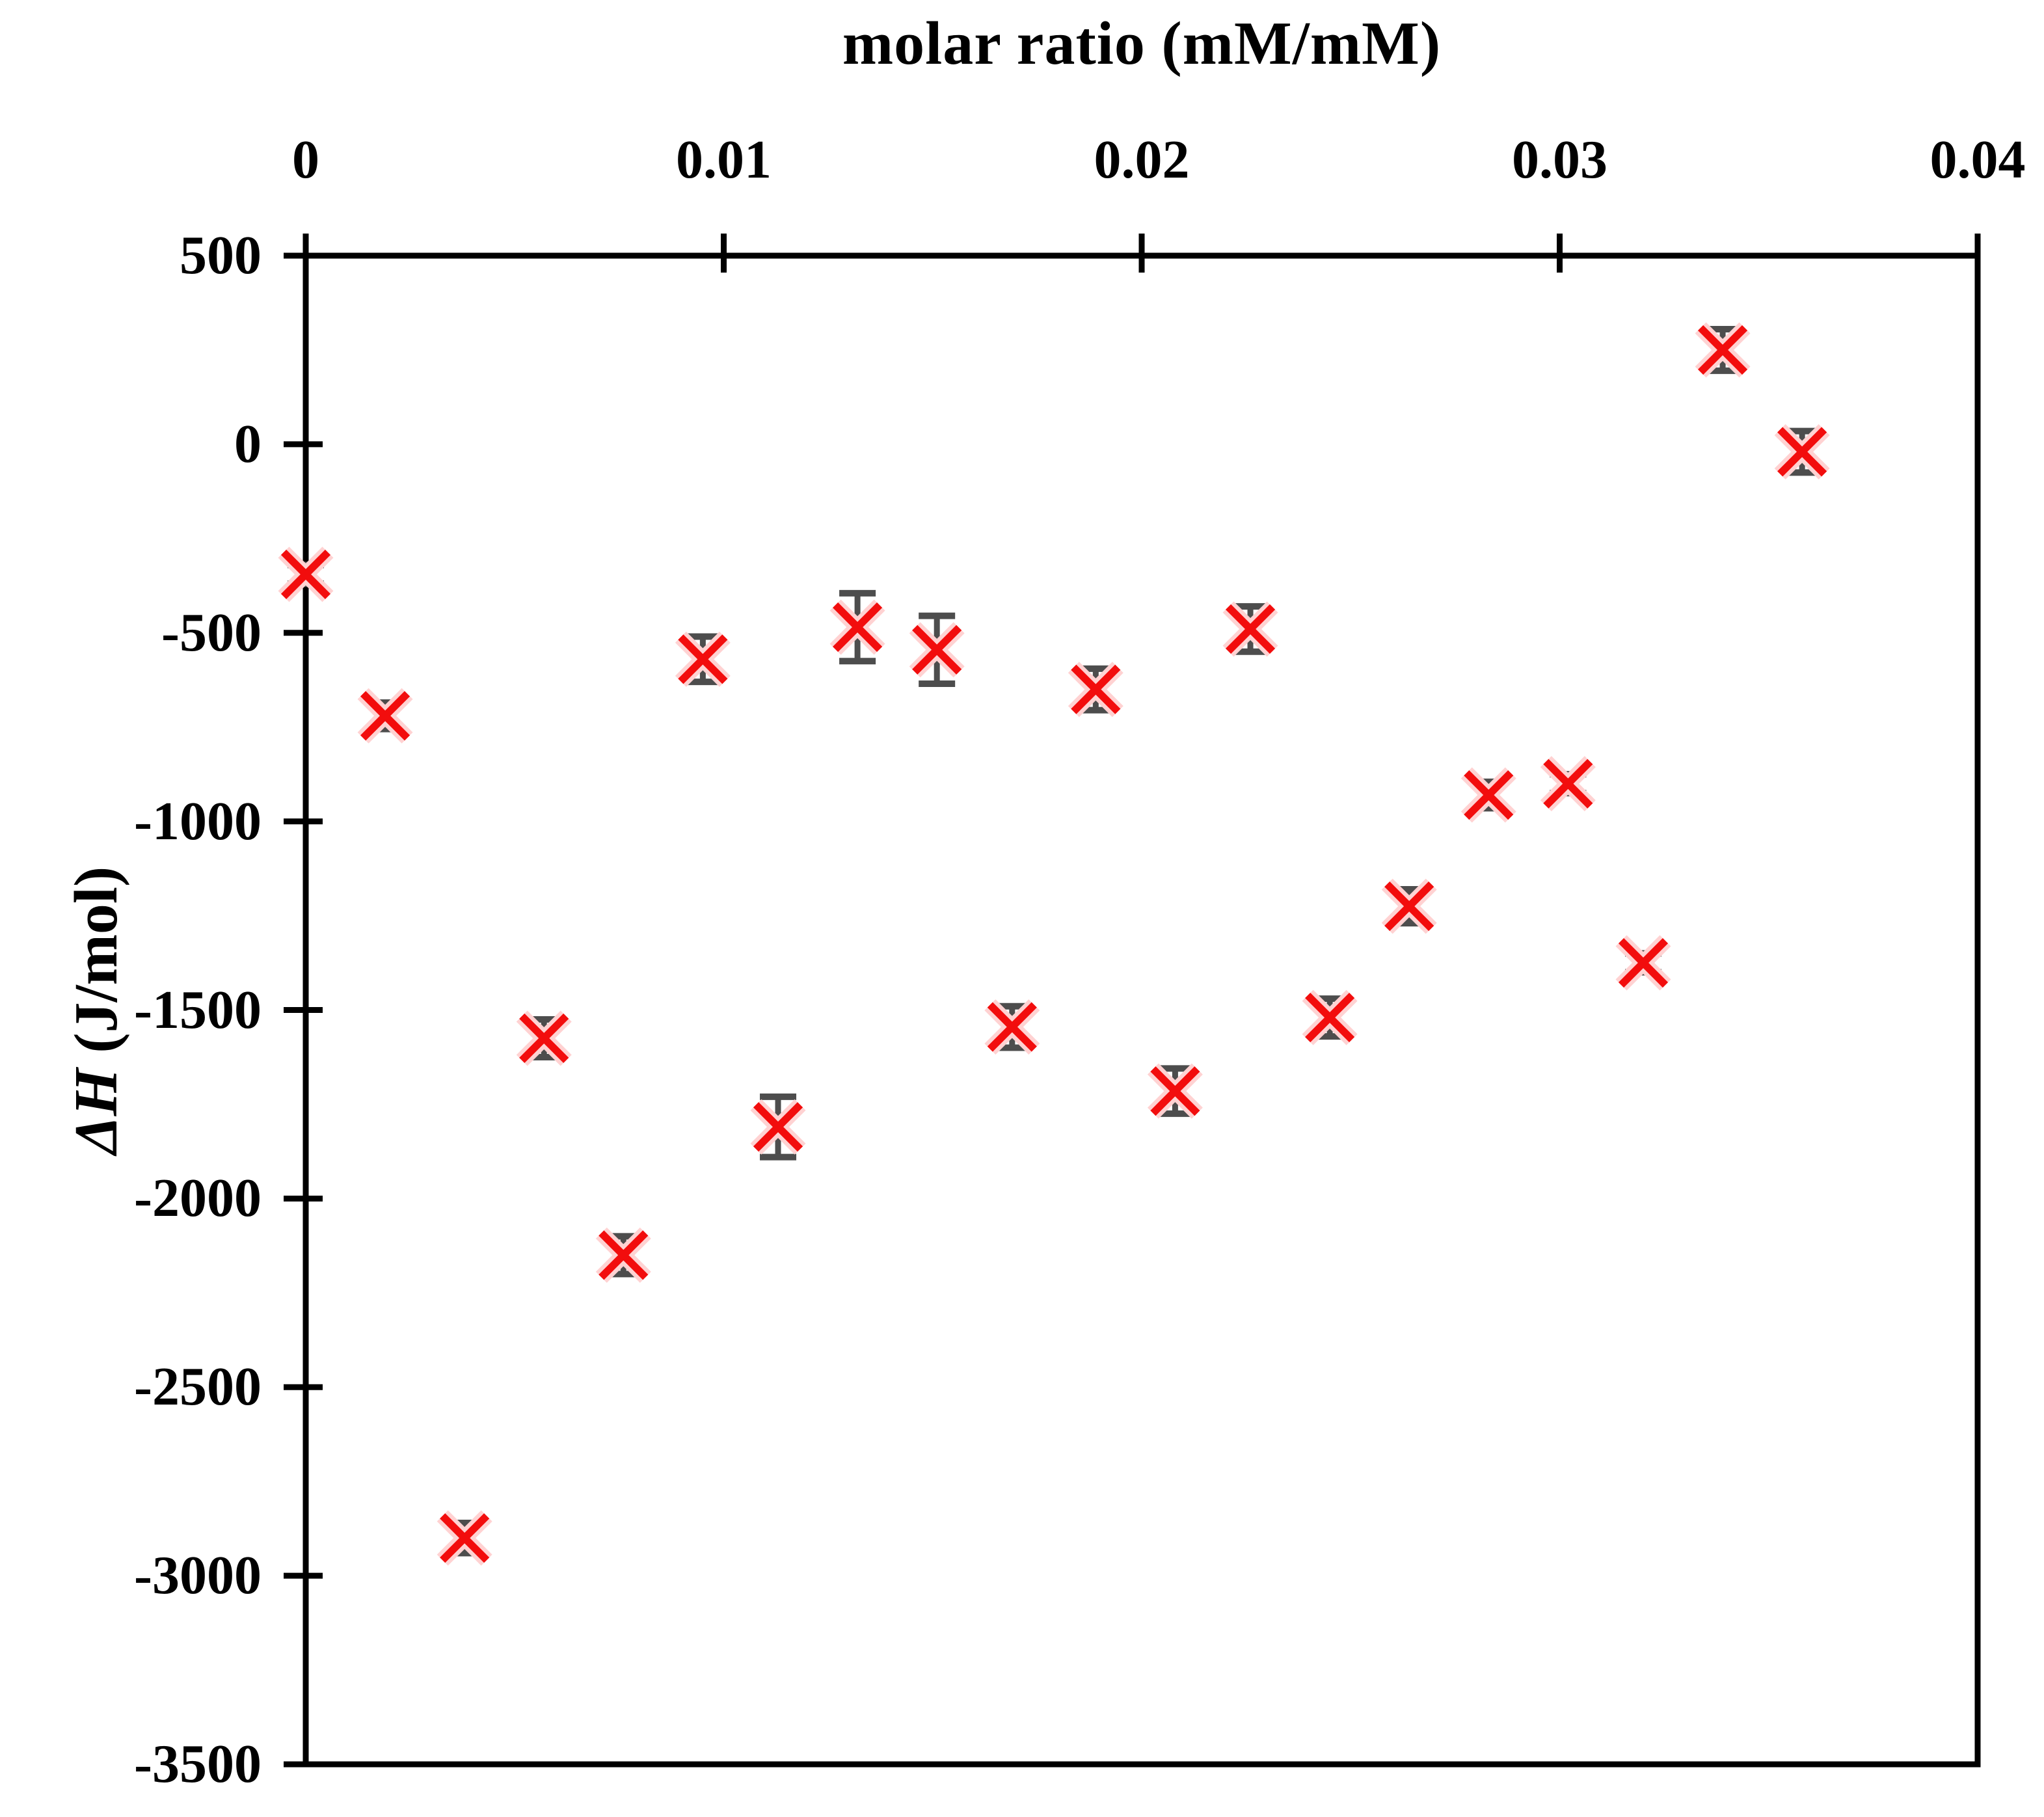 This screenshot has width=2044, height=1817. What do you see at coordinates (248, 443) in the screenshot?
I see `y-tick-label-0: 0` at bounding box center [248, 443].